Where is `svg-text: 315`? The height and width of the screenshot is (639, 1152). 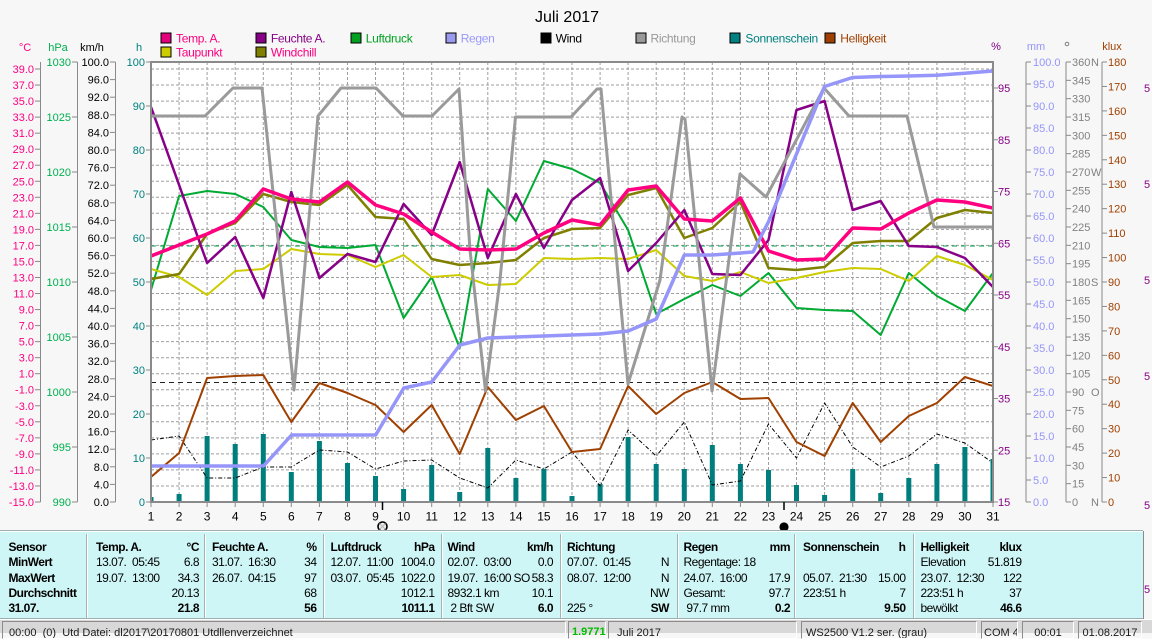
svg-text: 315 is located at coordinates (1081, 118).